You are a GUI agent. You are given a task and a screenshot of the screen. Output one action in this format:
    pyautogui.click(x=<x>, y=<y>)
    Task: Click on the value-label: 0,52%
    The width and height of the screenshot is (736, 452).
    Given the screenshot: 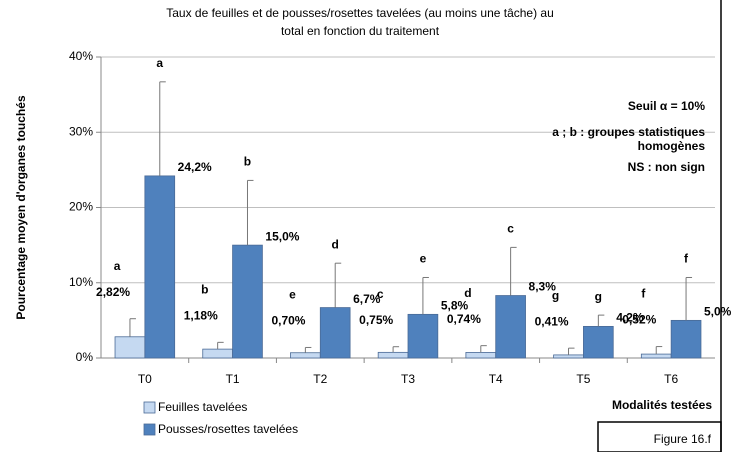 What is the action you would take?
    pyautogui.click(x=639, y=320)
    